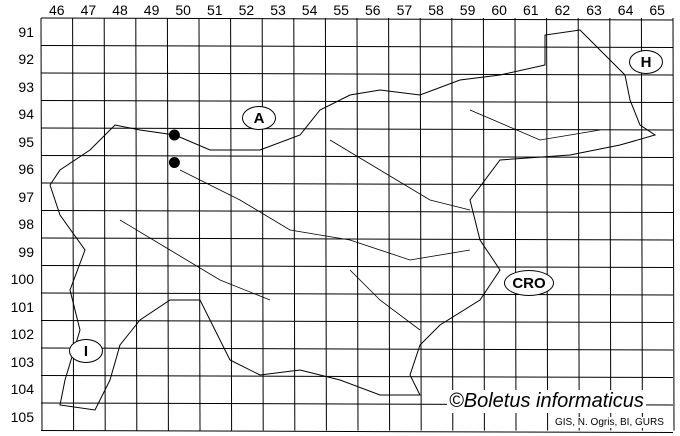 The image size is (680, 436). Describe the element at coordinates (22, 361) in the screenshot. I see `row-label: 103` at that location.